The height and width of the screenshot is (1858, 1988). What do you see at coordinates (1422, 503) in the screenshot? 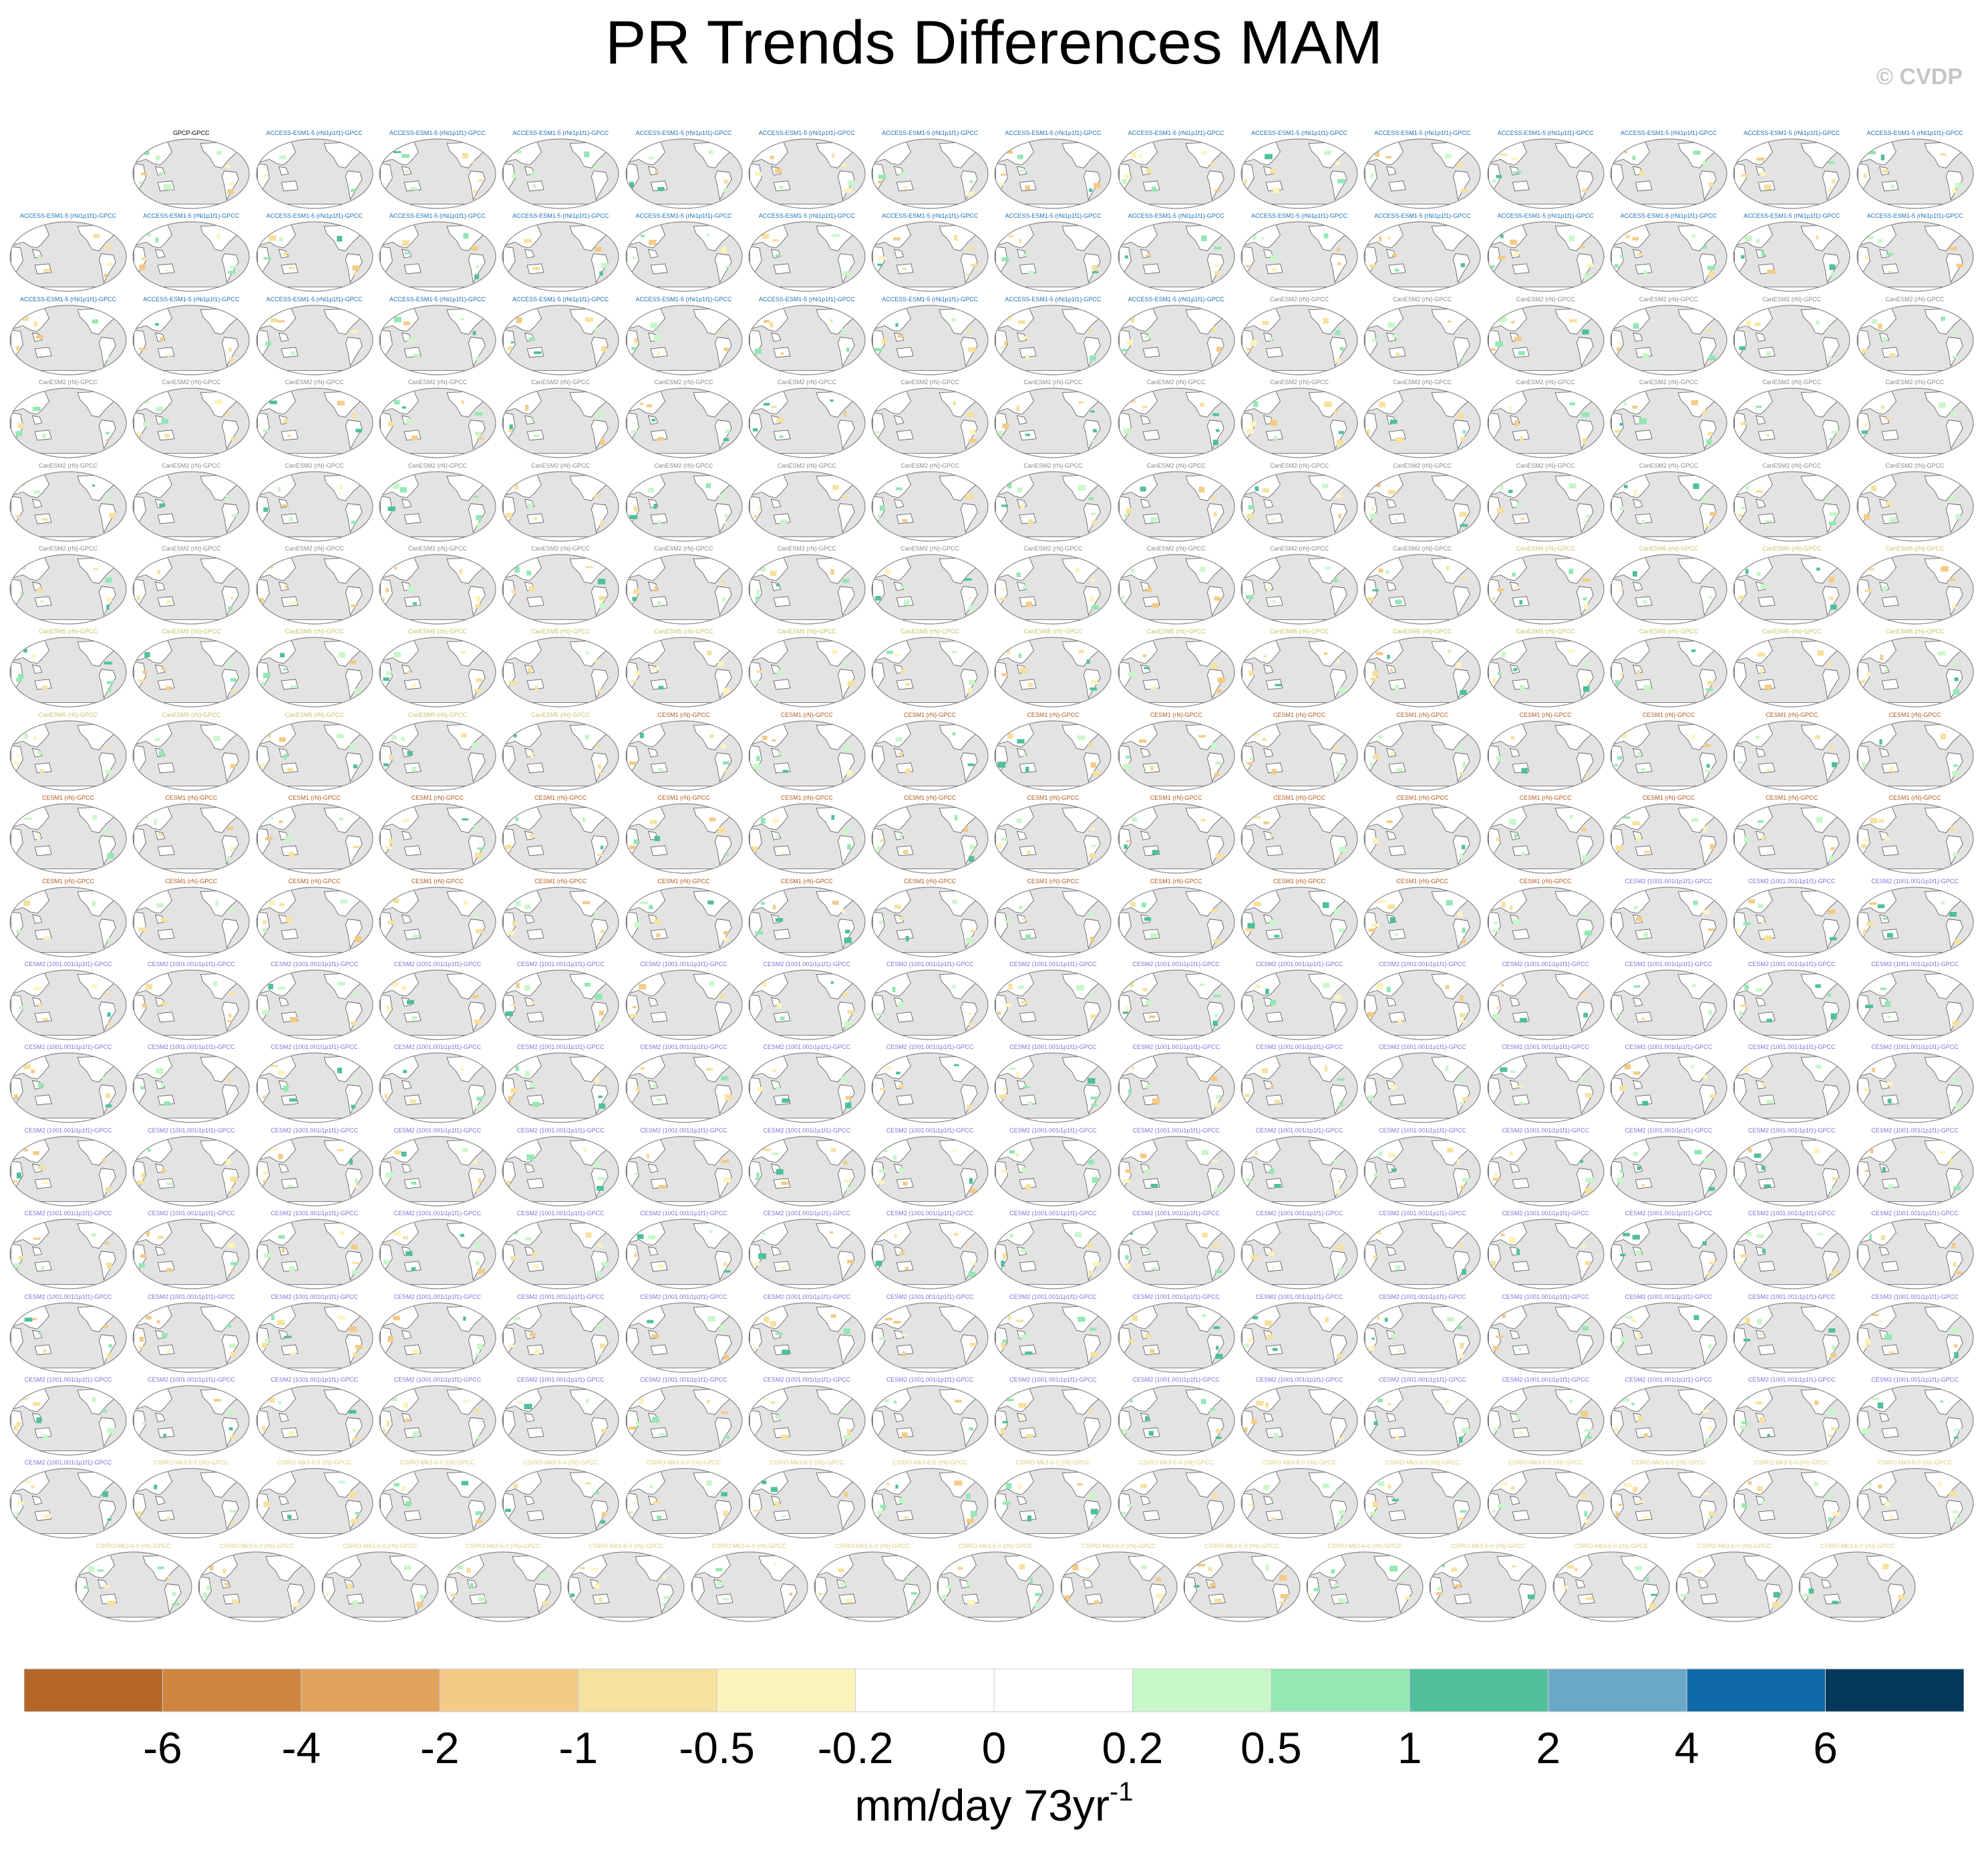
I see `map-panel: CanESM2 (rN)-GPCC` at bounding box center [1422, 503].